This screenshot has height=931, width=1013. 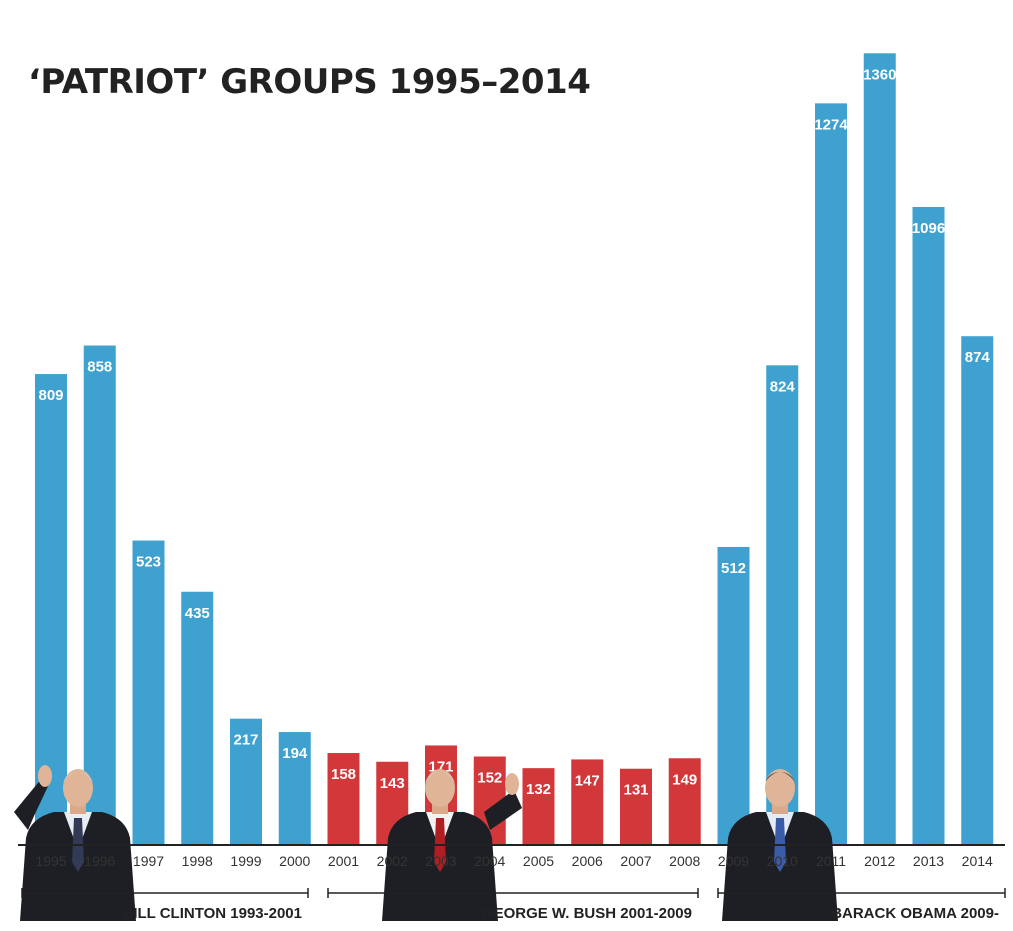 I want to click on era-bracket: BARACK OBAMA 2009-, so click(x=861, y=905).